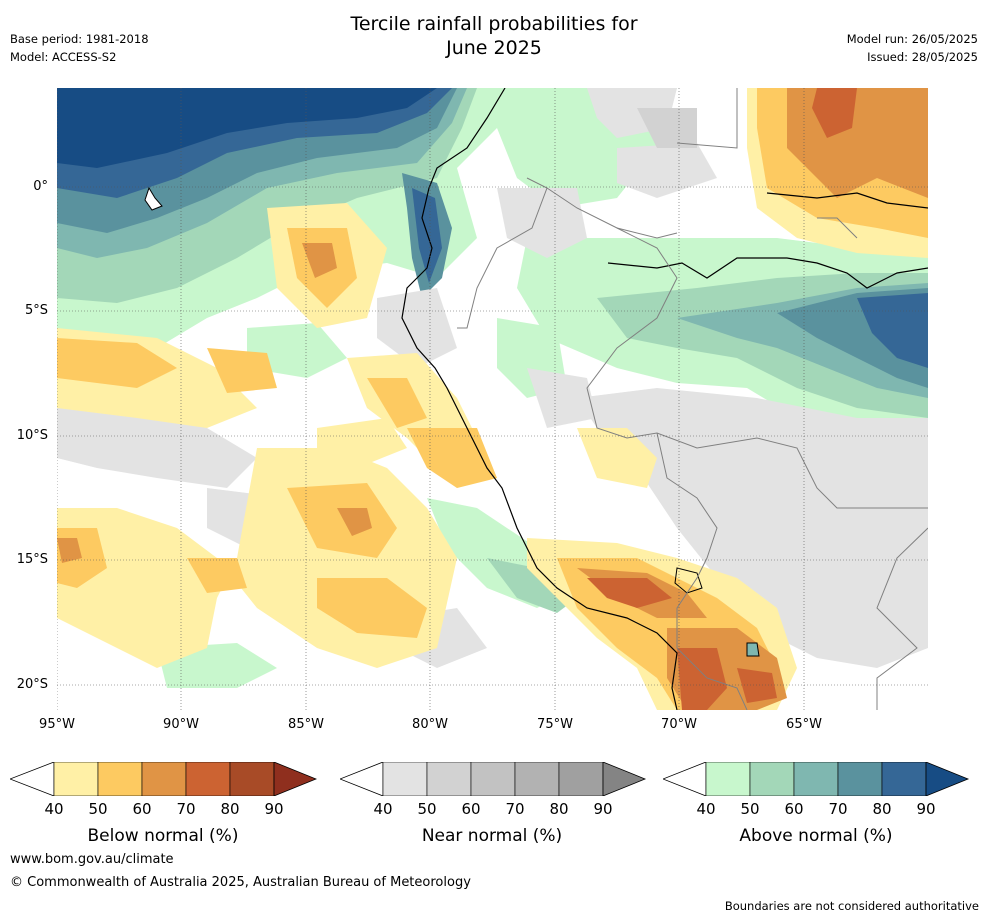 The image size is (988, 919). Describe the element at coordinates (142, 809) in the screenshot. I see `below-tick: 60` at that location.